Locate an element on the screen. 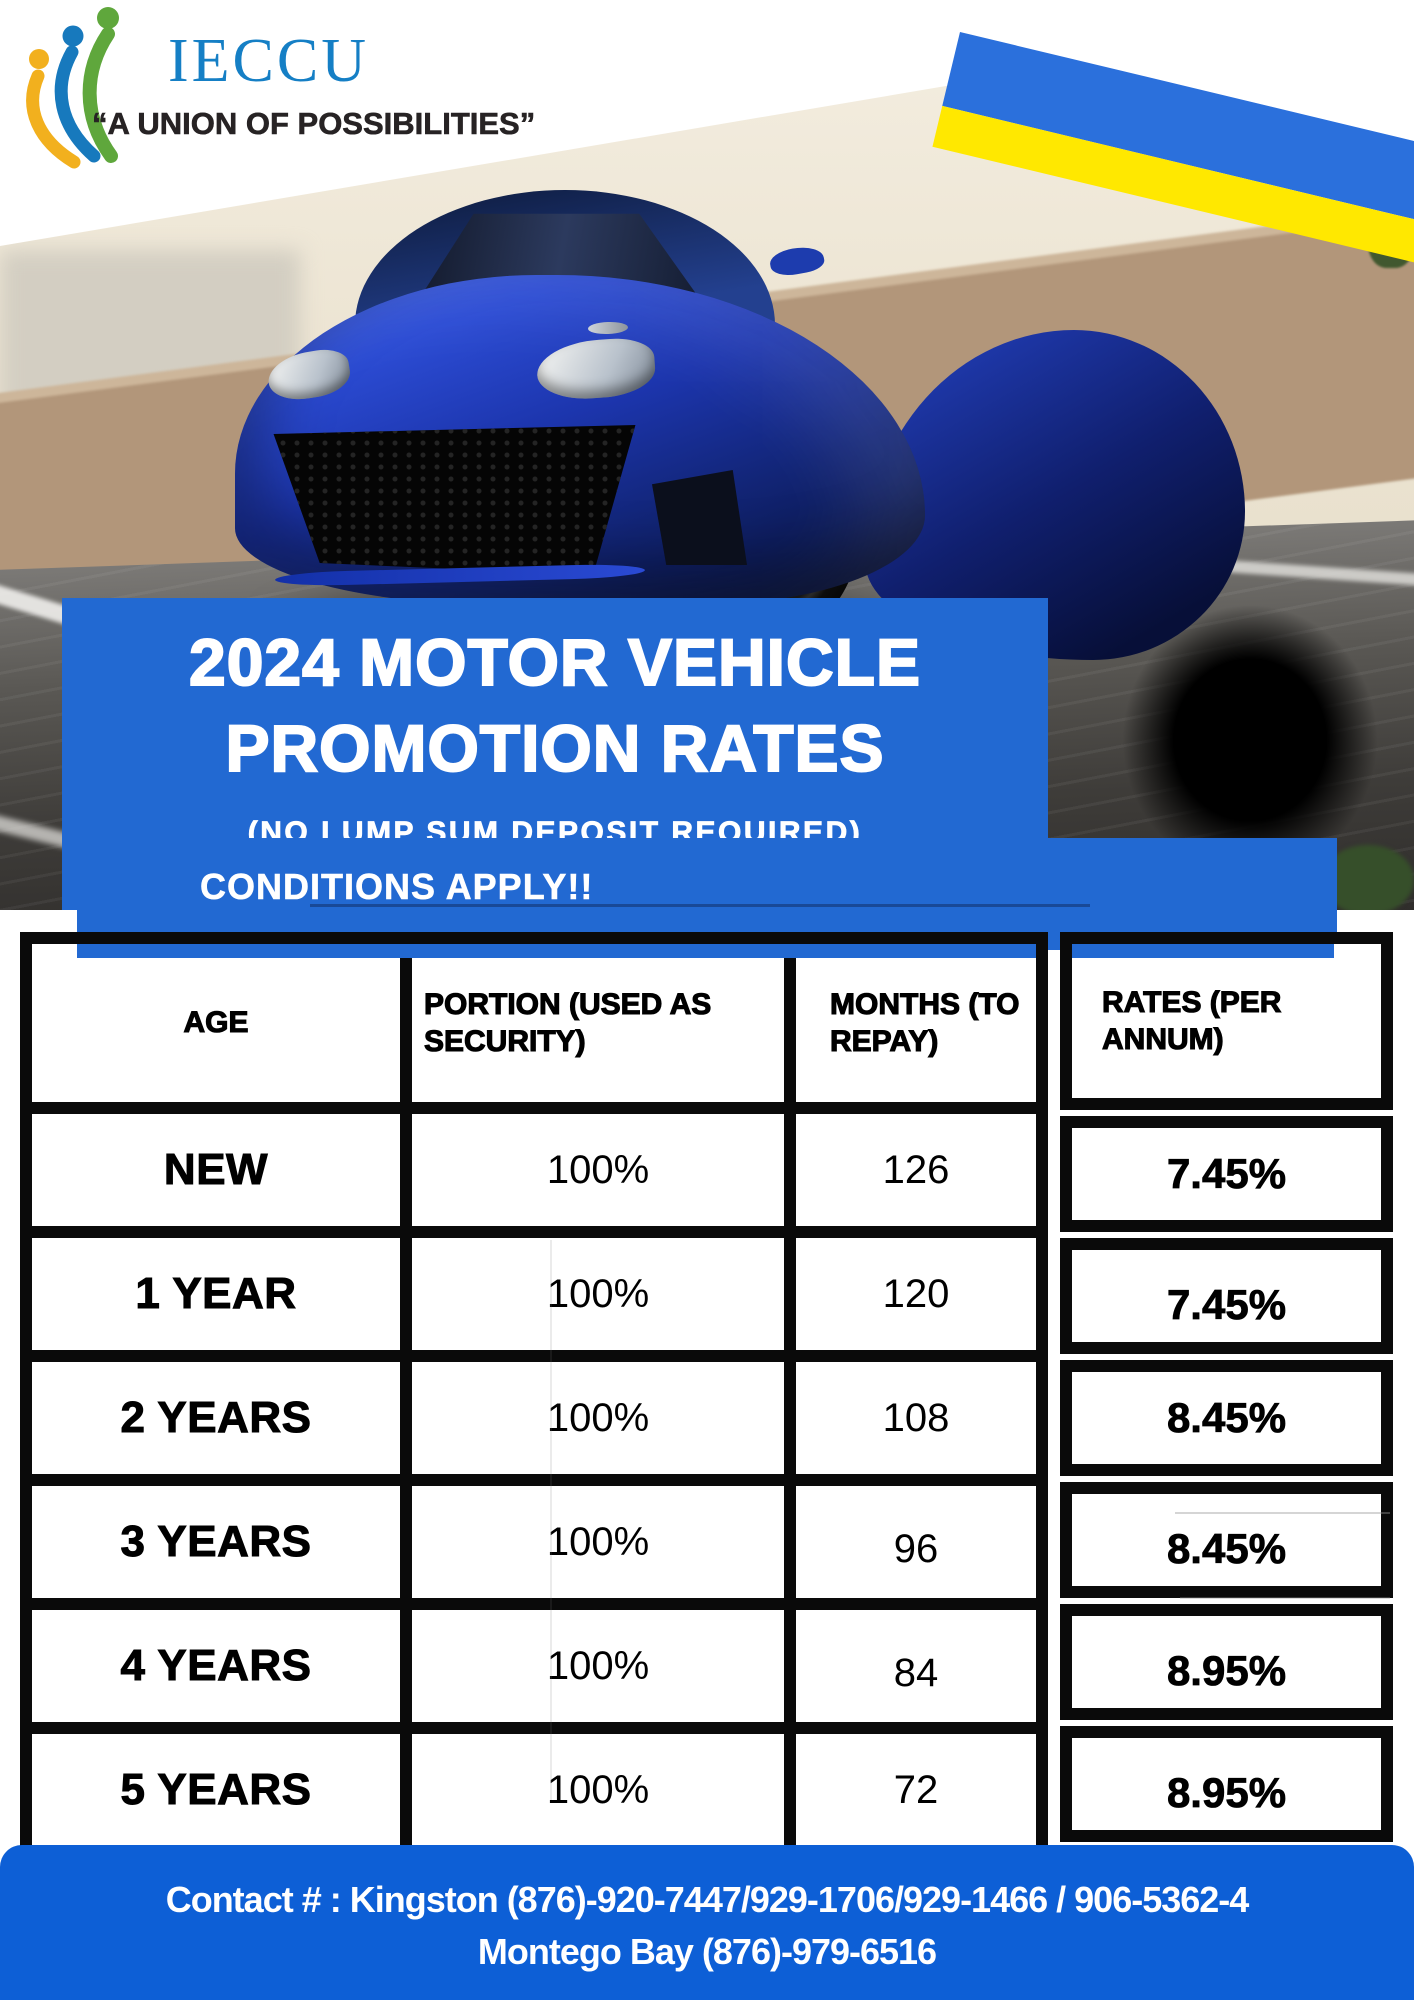 The width and height of the screenshot is (1414, 2000). header-cell-months: MONTHS (TO REPAY) is located at coordinates (916, 1023).